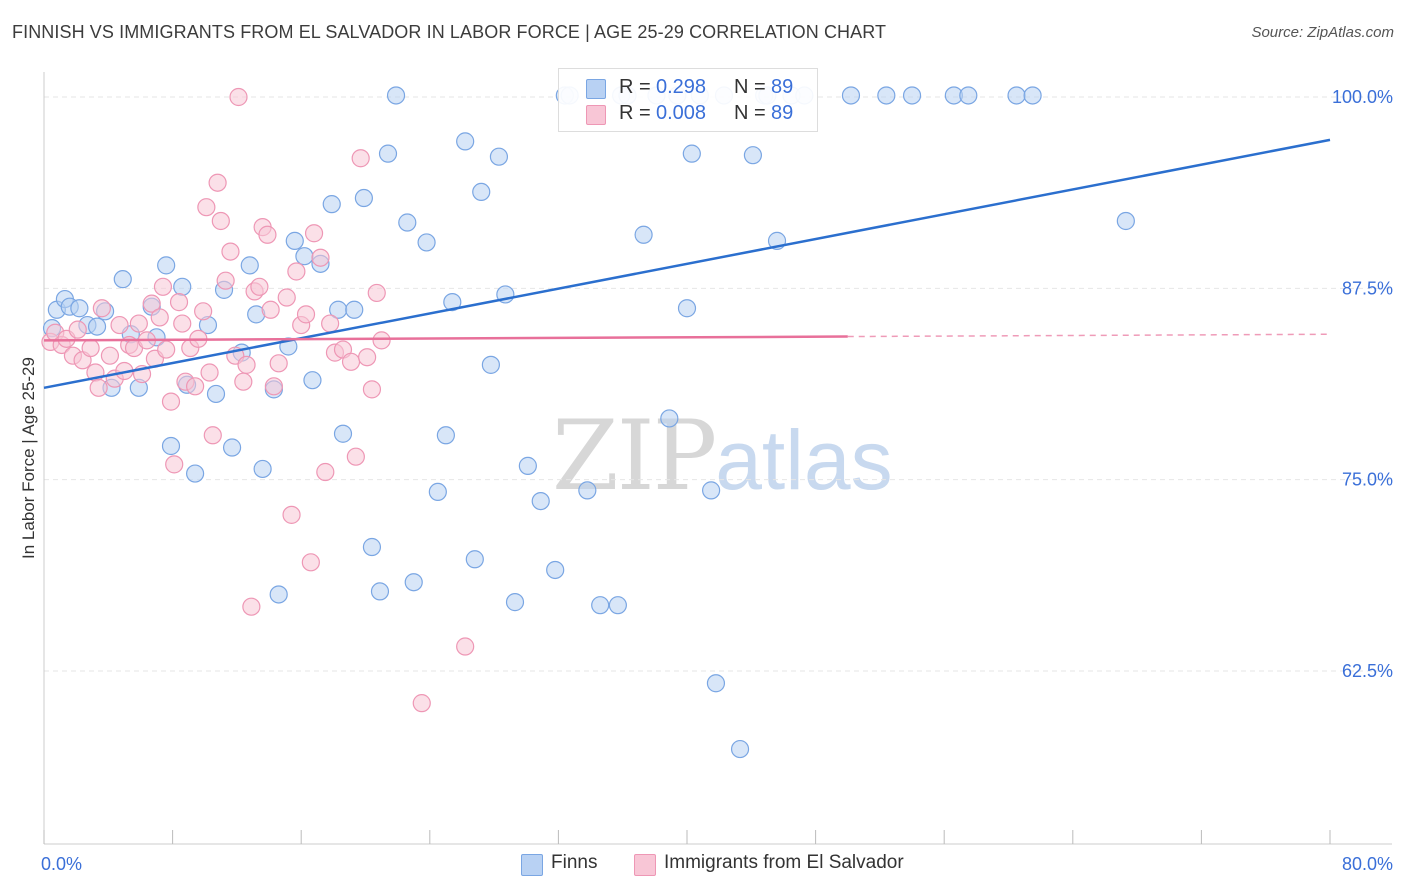 Image resolution: width=1406 pixels, height=892 pixels. Describe the element at coordinates (750, 87) in the screenshot. I see `n-label: N =` at that location.